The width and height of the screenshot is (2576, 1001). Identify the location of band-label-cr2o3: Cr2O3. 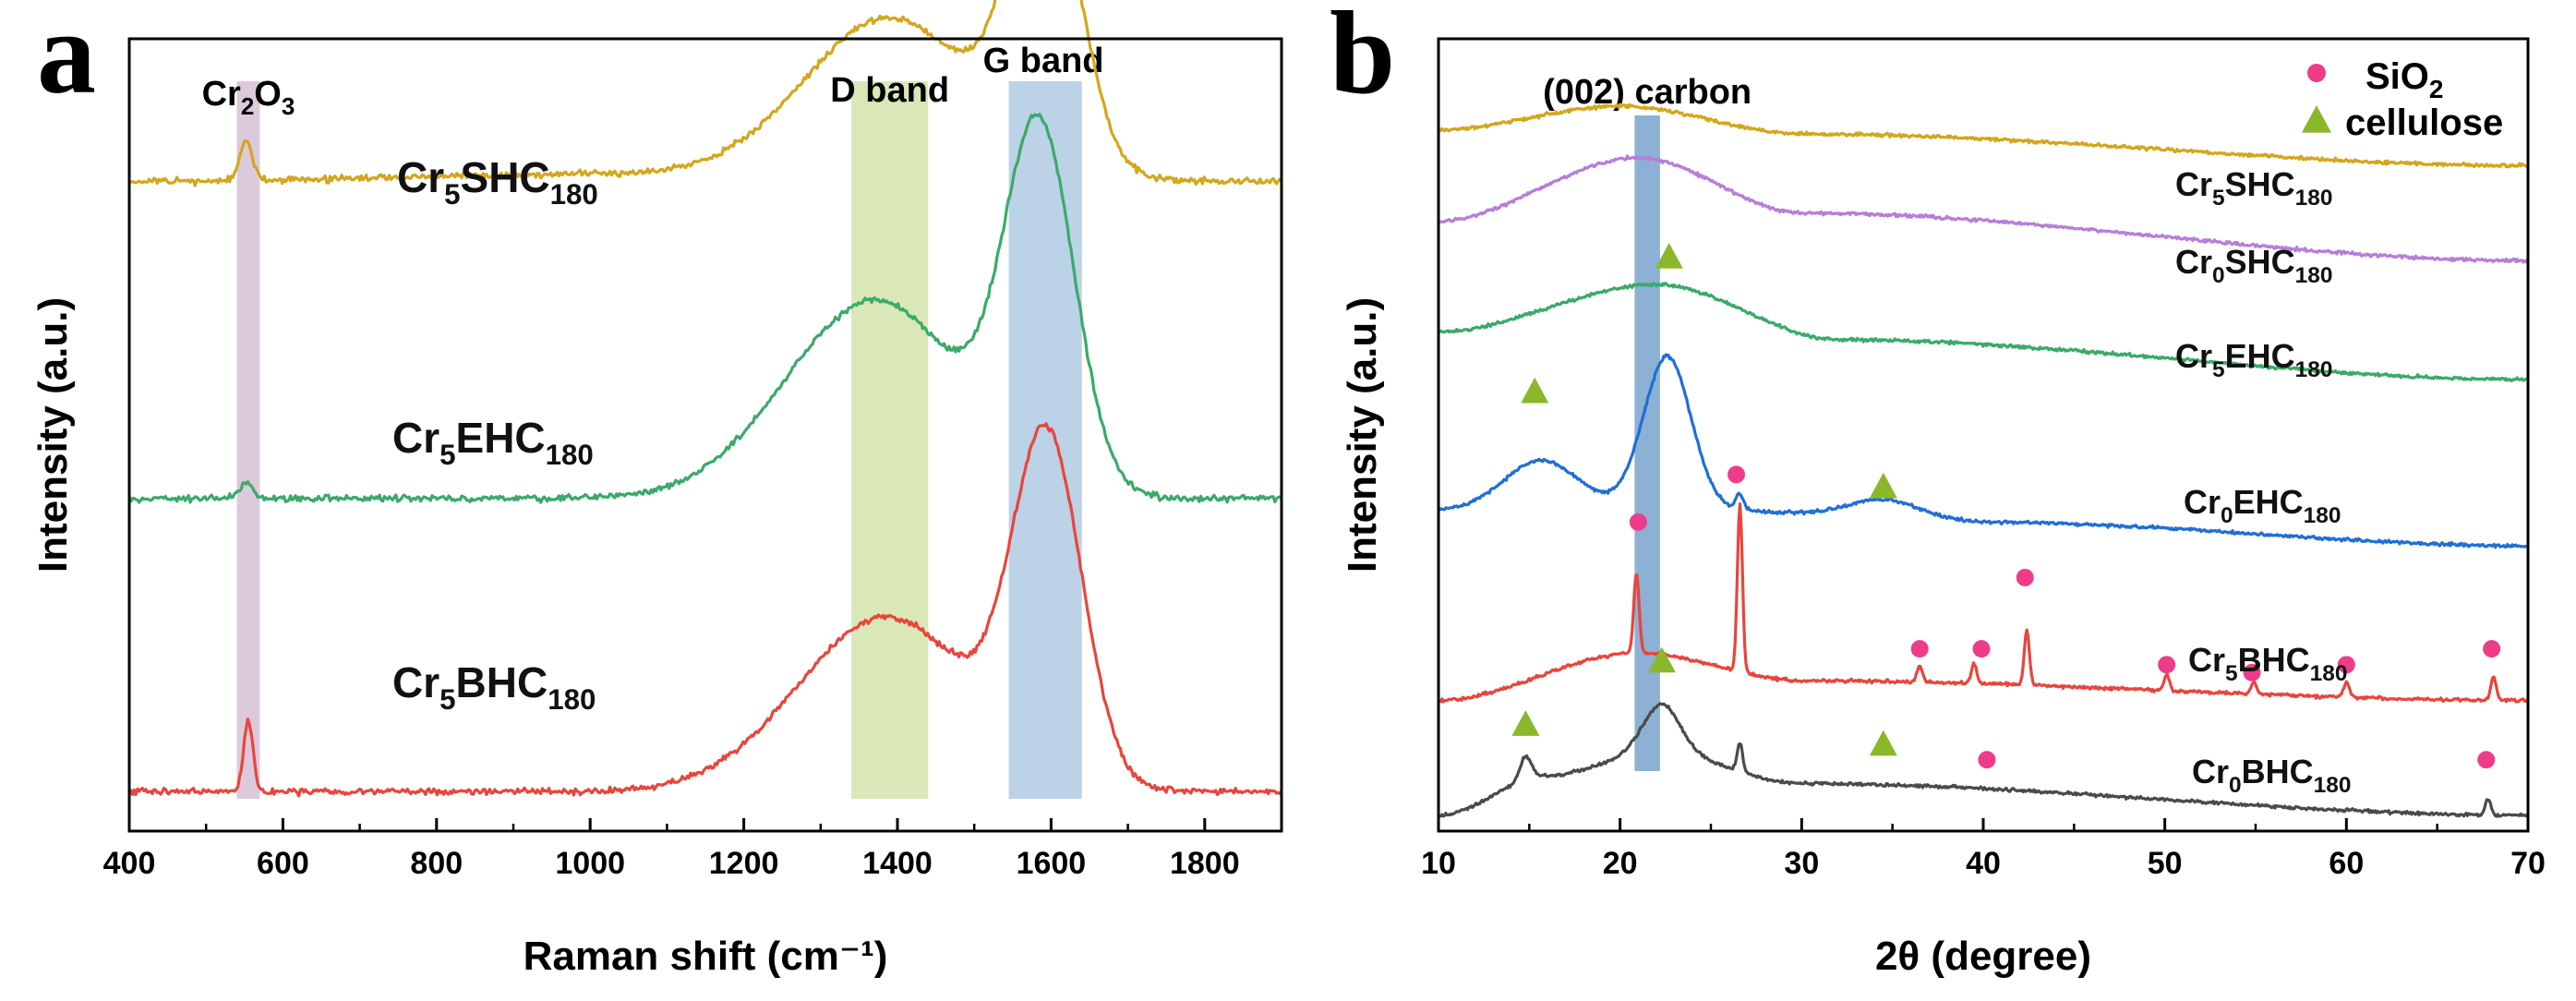
(248, 97).